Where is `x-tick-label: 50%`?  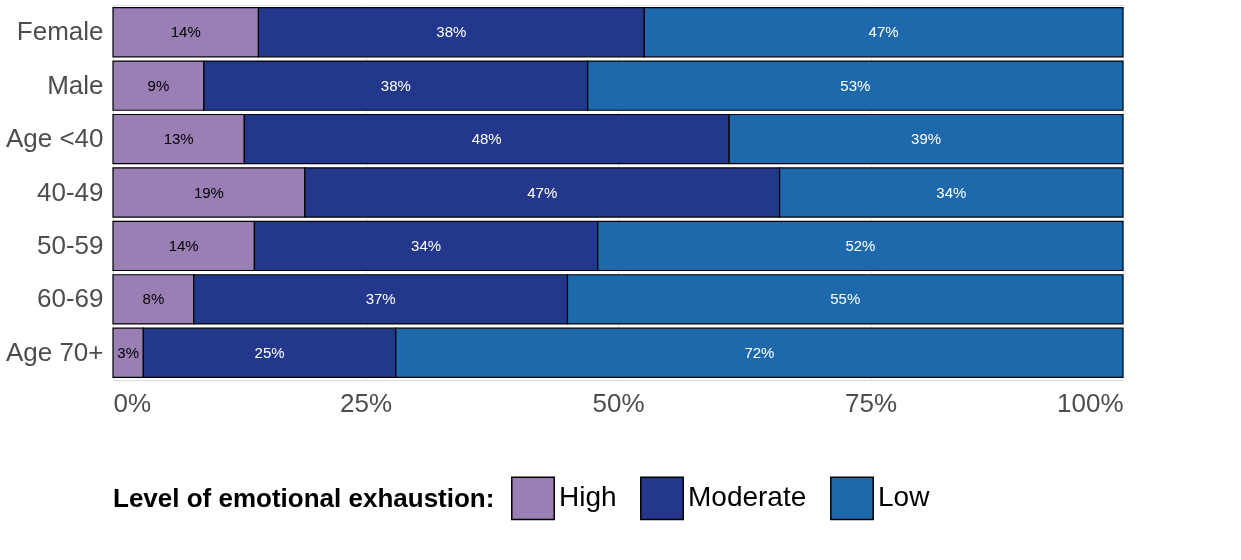 x-tick-label: 50% is located at coordinates (618, 402).